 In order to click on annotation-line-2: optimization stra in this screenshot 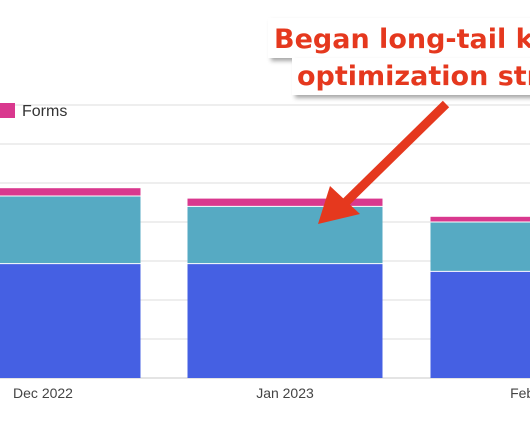, I will do `click(413, 76)`.